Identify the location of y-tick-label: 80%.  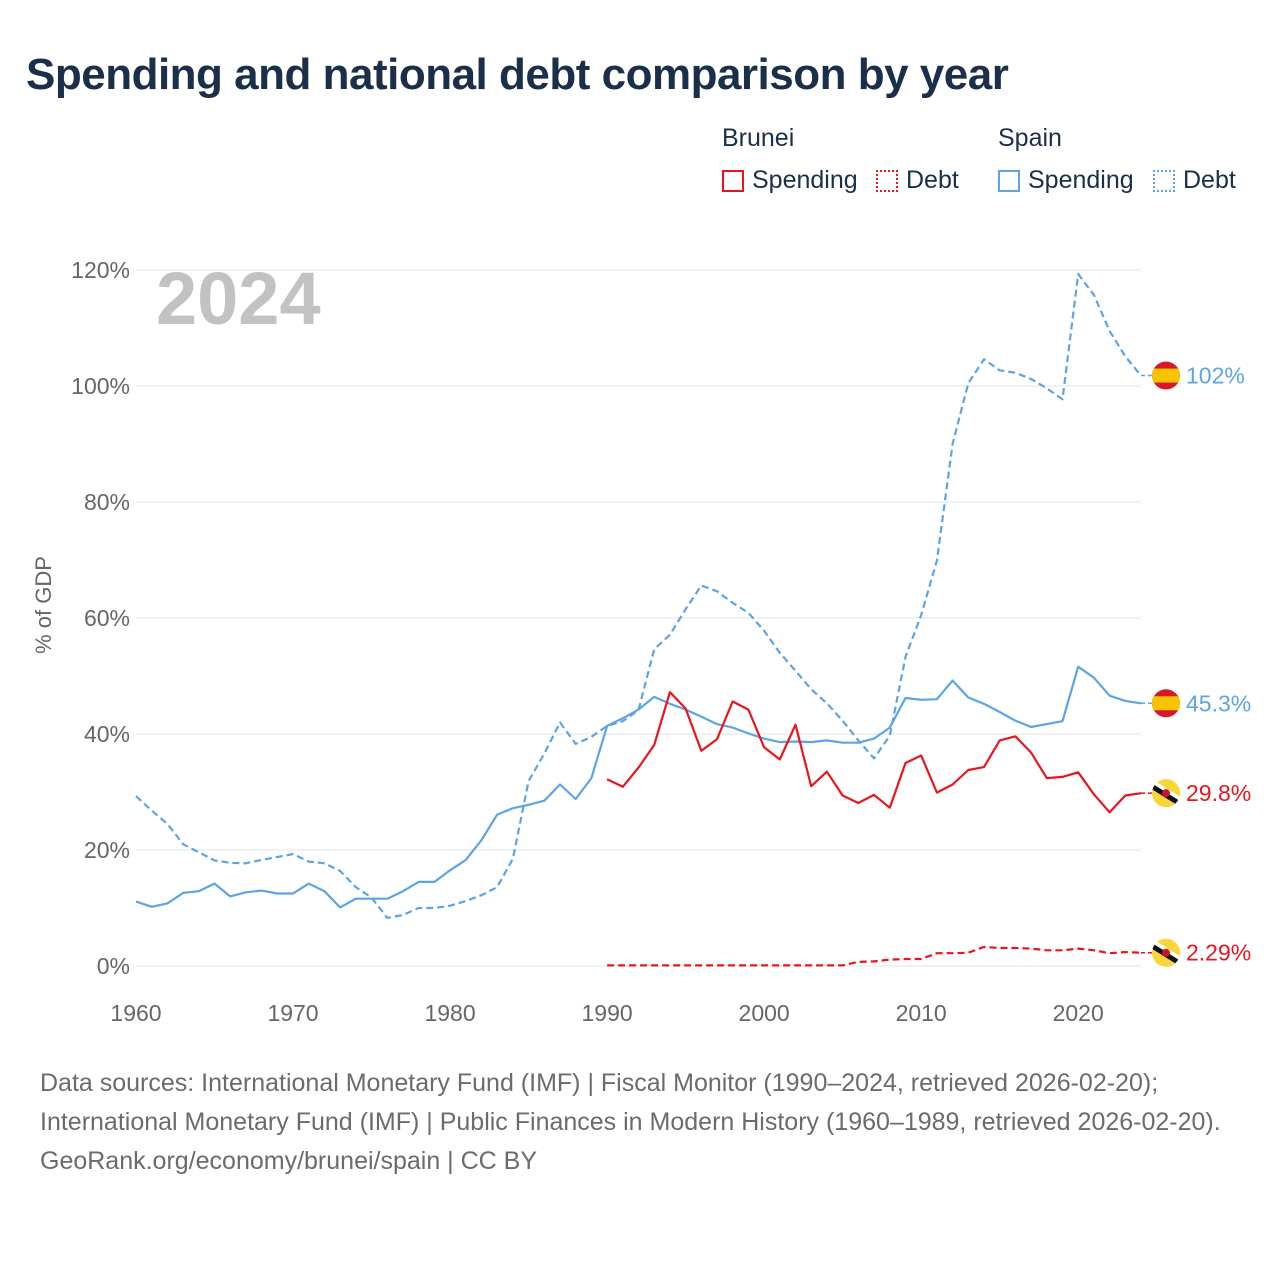
(107, 502).